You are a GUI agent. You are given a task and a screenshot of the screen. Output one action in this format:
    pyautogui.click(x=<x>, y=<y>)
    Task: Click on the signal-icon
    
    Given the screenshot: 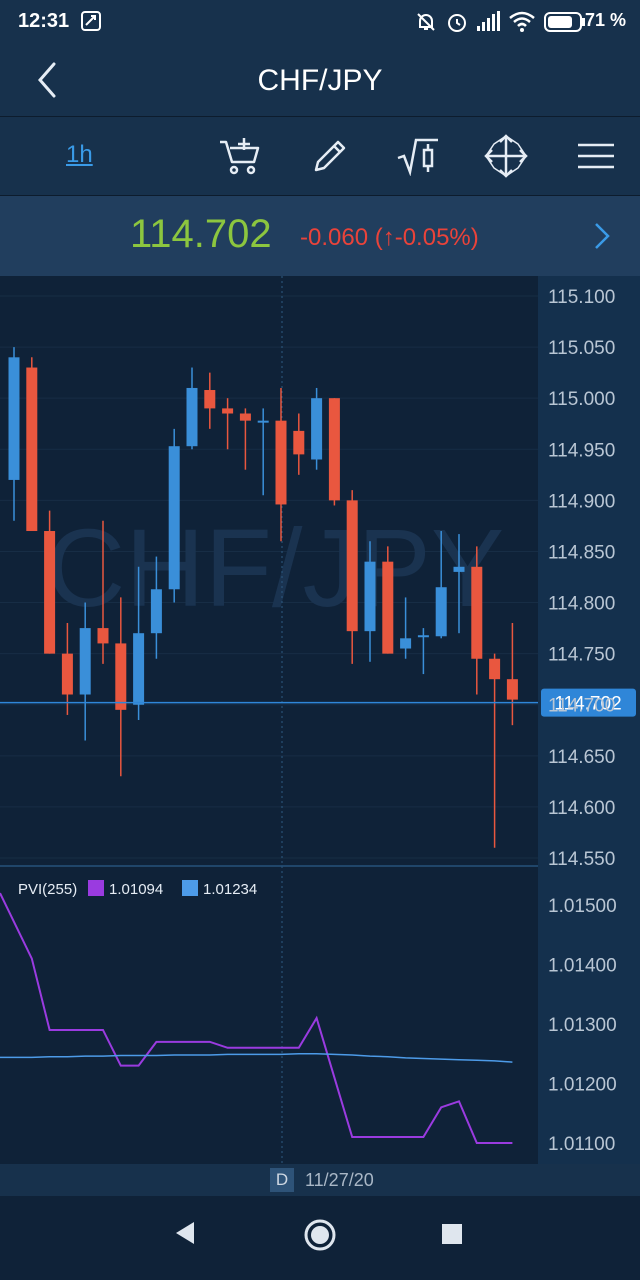 What is the action you would take?
    pyautogui.click(x=488, y=21)
    